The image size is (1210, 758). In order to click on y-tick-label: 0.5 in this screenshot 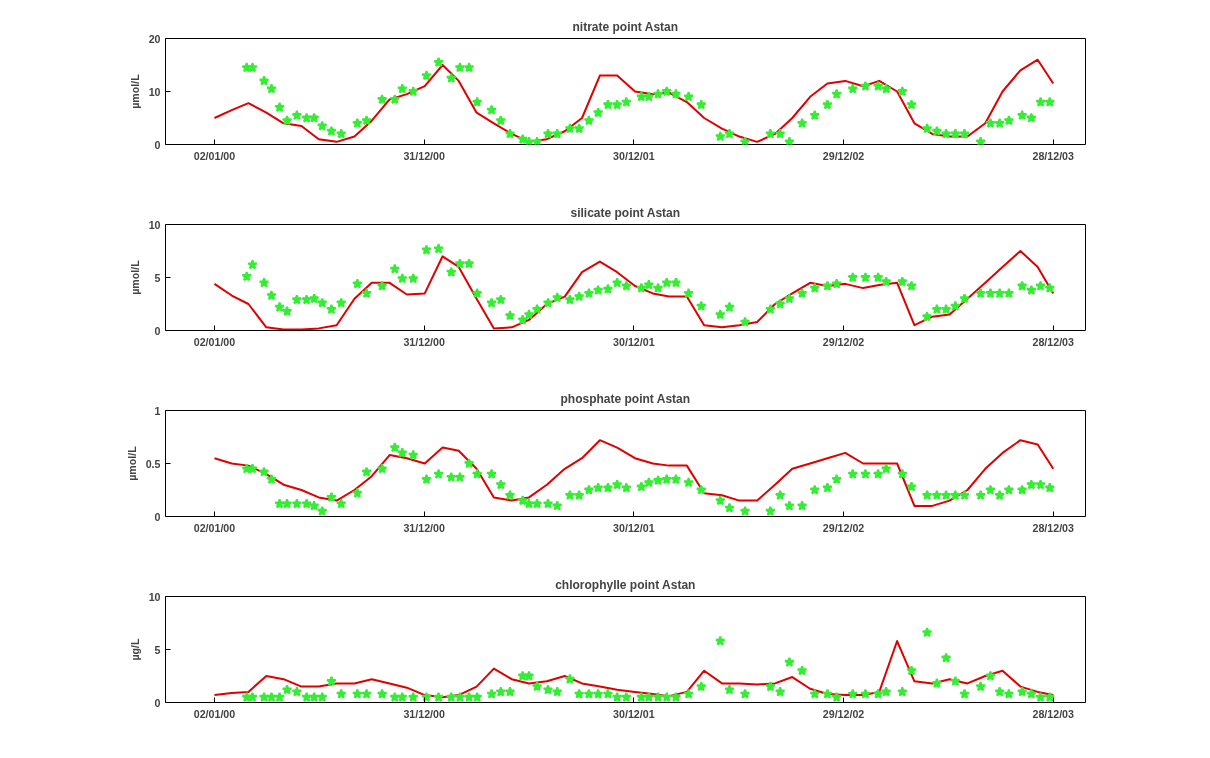, I will do `click(153, 463)`.